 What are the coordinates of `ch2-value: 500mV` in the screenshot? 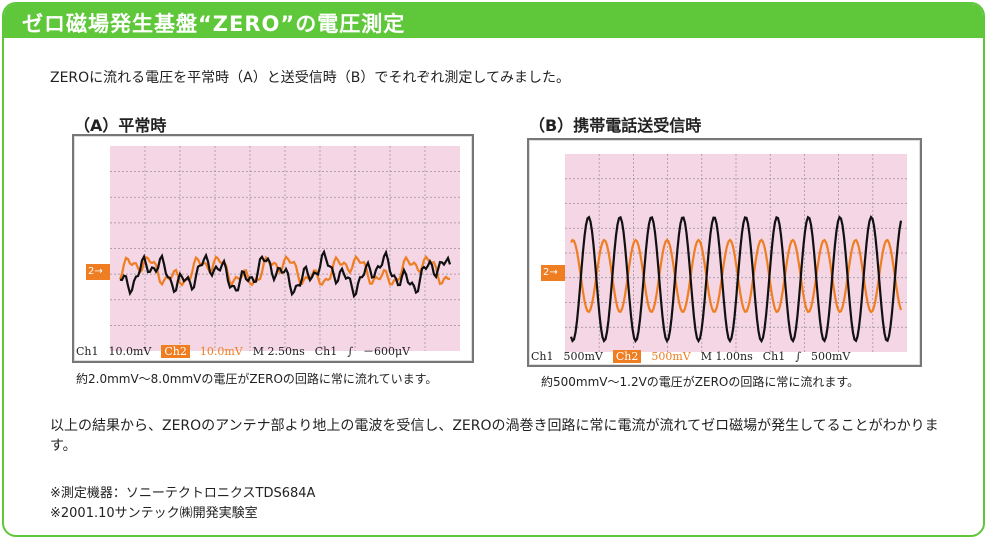 It's located at (671, 356).